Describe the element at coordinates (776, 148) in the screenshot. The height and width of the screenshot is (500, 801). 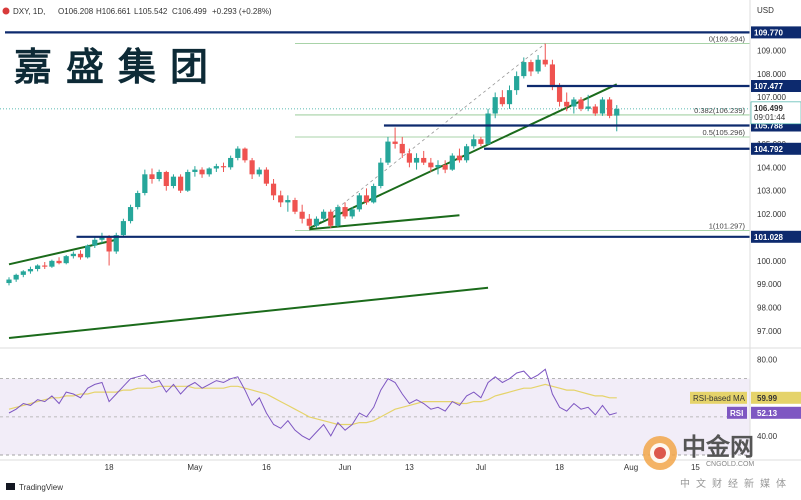
I see `level-price-tag` at that location.